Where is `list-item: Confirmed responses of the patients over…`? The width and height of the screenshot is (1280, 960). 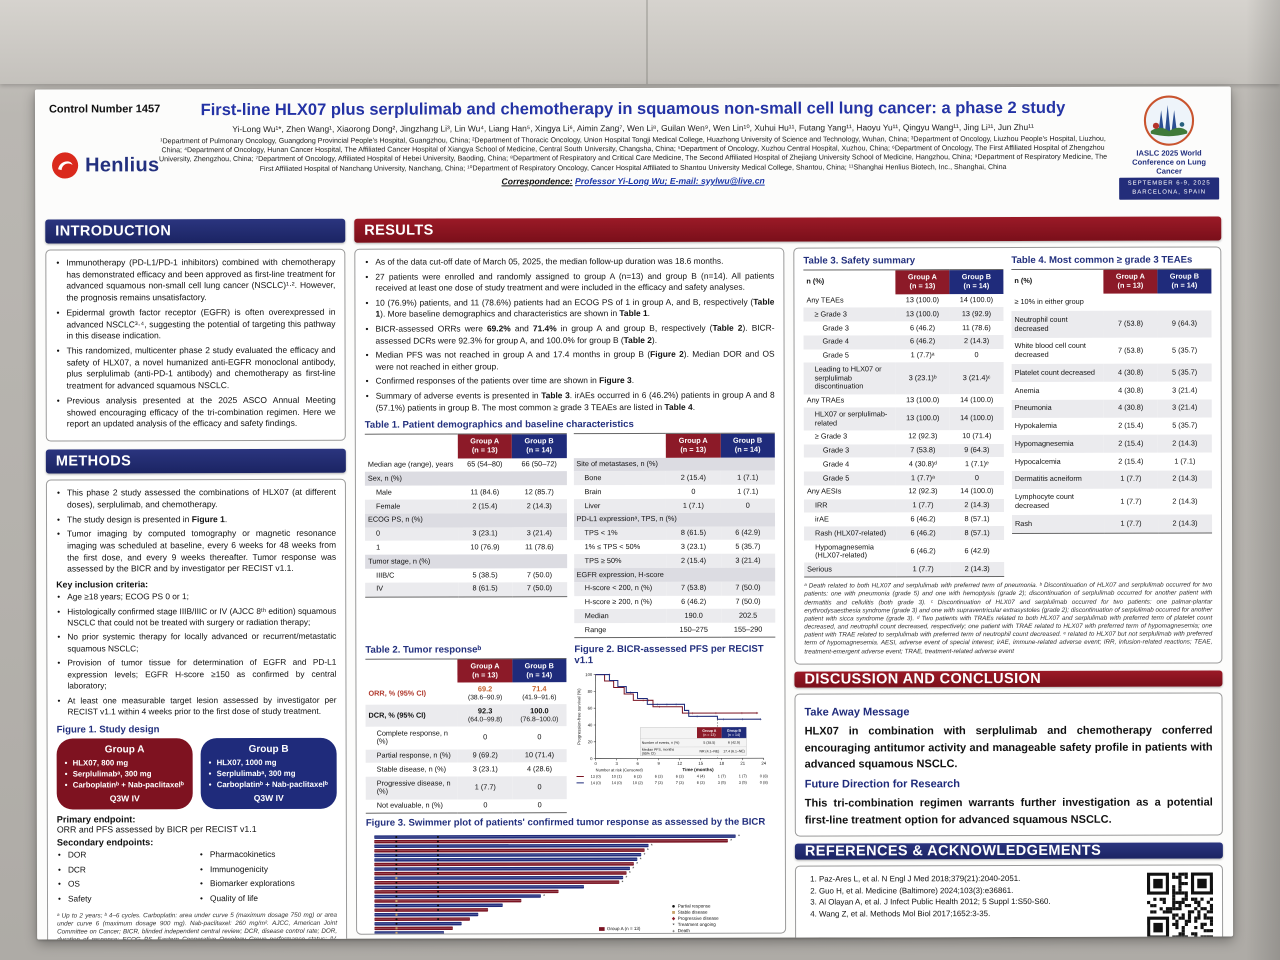
list-item: Confirmed responses of the patients over… is located at coordinates (570, 381).